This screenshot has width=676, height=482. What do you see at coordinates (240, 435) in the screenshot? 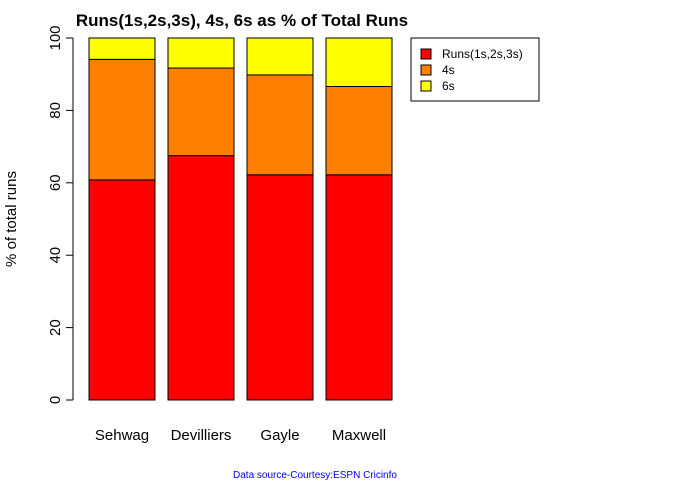
I see `category-labels: Sehwag Devilliers Gayle Maxwell` at bounding box center [240, 435].